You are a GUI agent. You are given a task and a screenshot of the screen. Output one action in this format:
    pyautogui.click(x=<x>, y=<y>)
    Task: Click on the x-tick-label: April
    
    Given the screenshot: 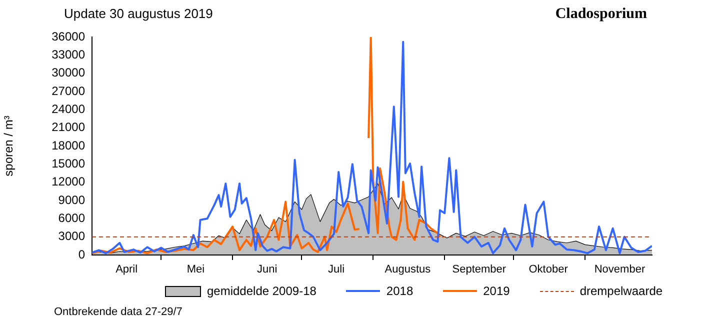 What is the action you would take?
    pyautogui.click(x=127, y=270)
    